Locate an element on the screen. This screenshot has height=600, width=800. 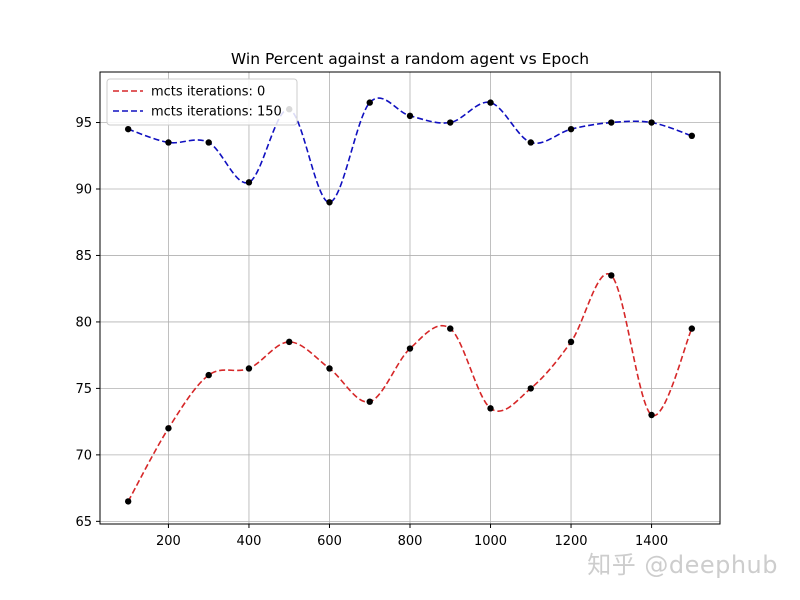
y-tick-label: 85 is located at coordinates (83, 256).